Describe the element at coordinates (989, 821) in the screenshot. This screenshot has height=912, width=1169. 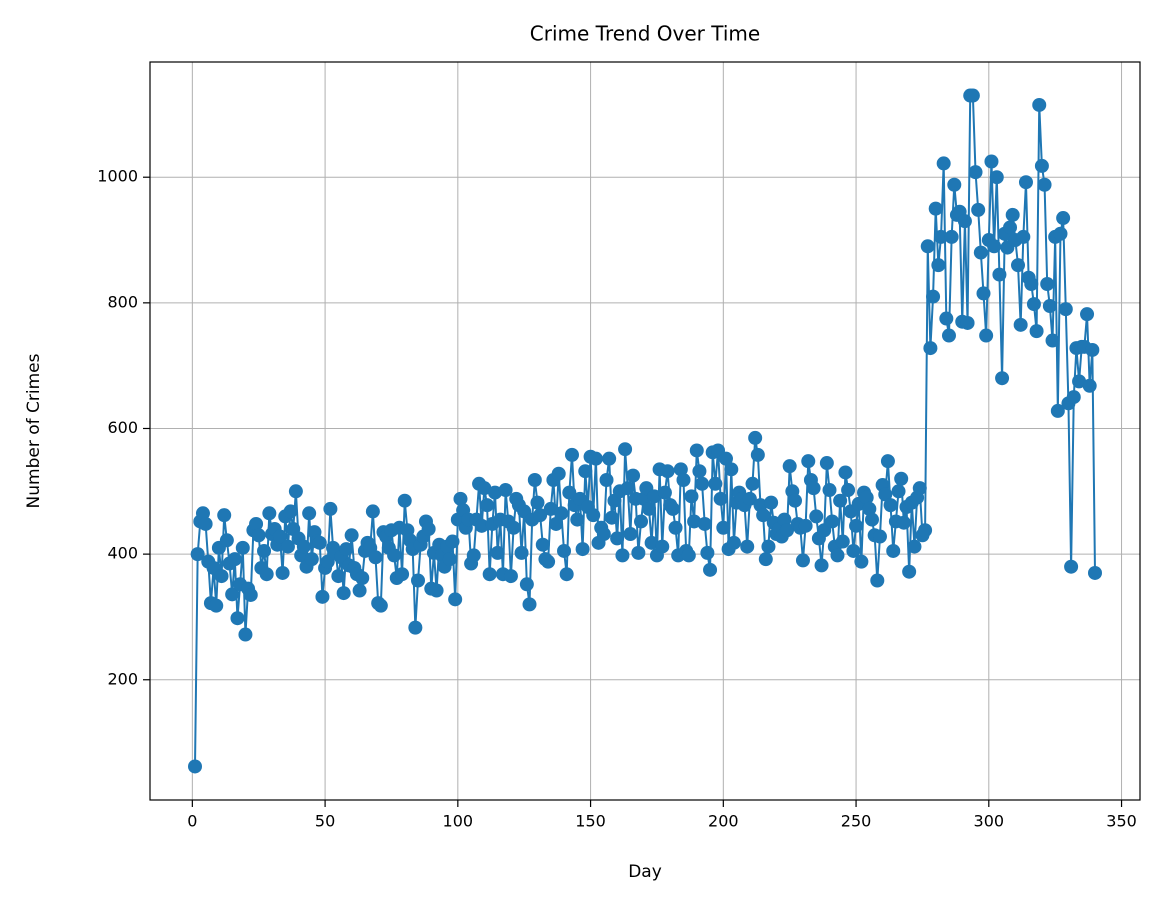
I see `x-tick-label: 300` at that location.